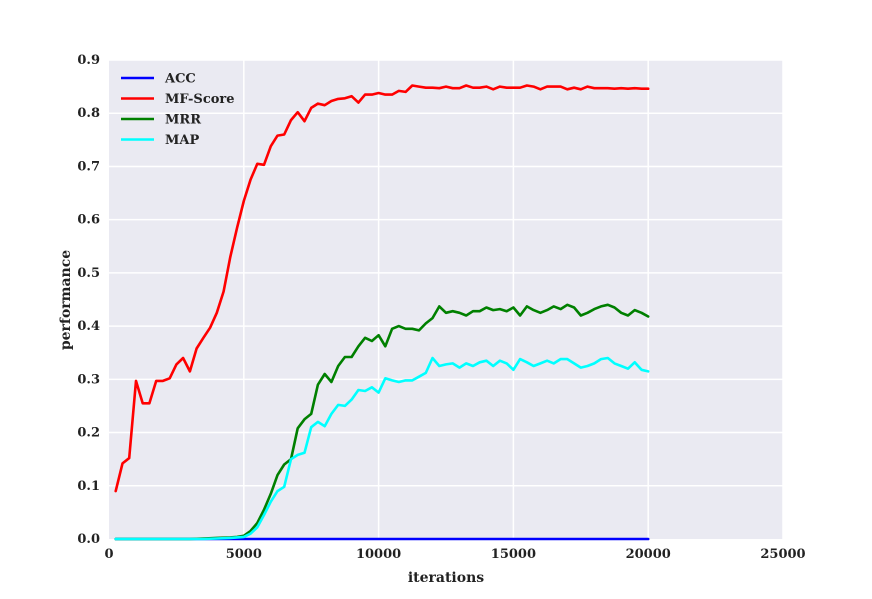  What do you see at coordinates (88, 539) in the screenshot?
I see `y-tick-label: 0.0` at bounding box center [88, 539].